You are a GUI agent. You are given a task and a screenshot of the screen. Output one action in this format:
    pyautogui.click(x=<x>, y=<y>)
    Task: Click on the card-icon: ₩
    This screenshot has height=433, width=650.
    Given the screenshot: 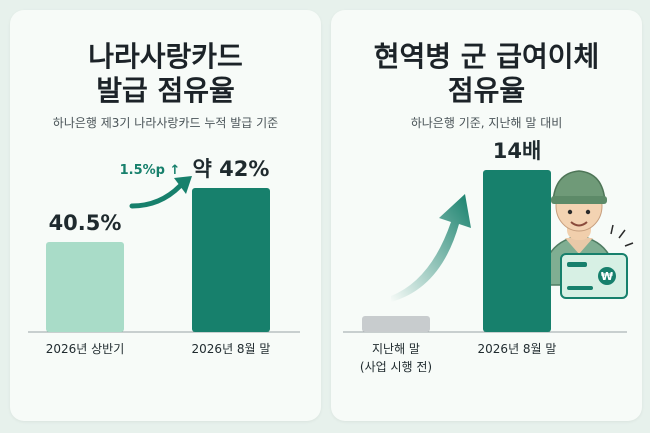 What is the action you would take?
    pyautogui.click(x=597, y=261)
    